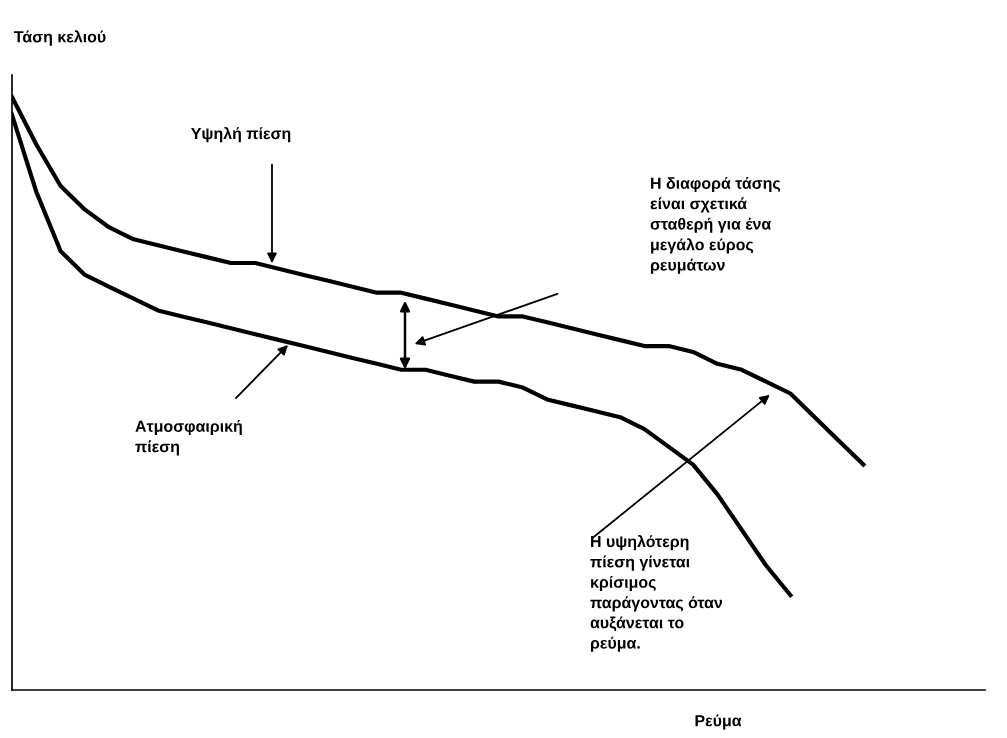 The width and height of the screenshot is (1007, 738). Describe the element at coordinates (718, 722) in the screenshot. I see `x-axis-title: Ρεύμα` at that location.